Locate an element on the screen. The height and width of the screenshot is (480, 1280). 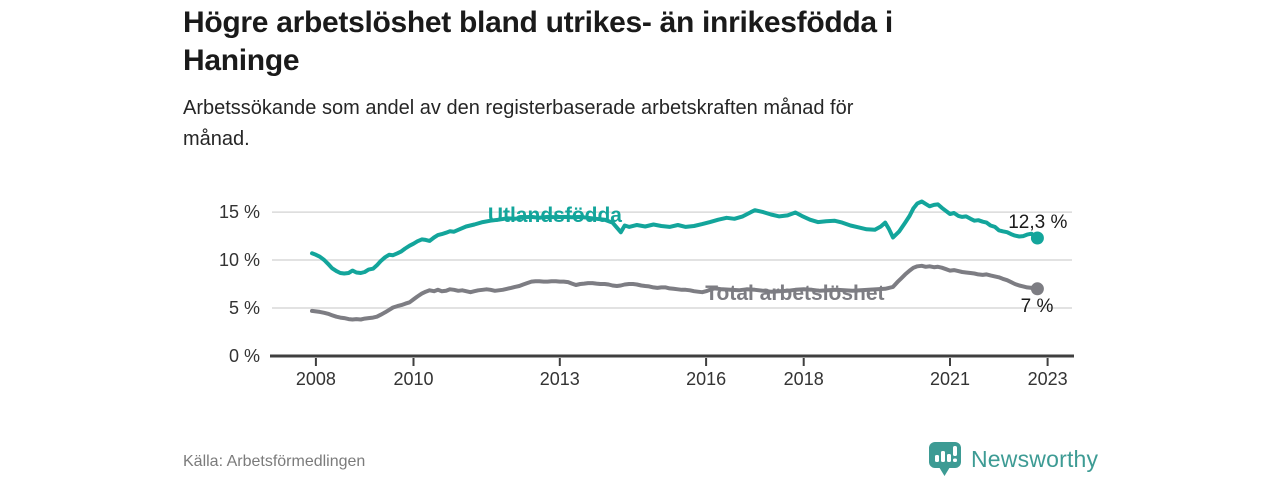
y-tick-label: 0 % is located at coordinates (244, 356).